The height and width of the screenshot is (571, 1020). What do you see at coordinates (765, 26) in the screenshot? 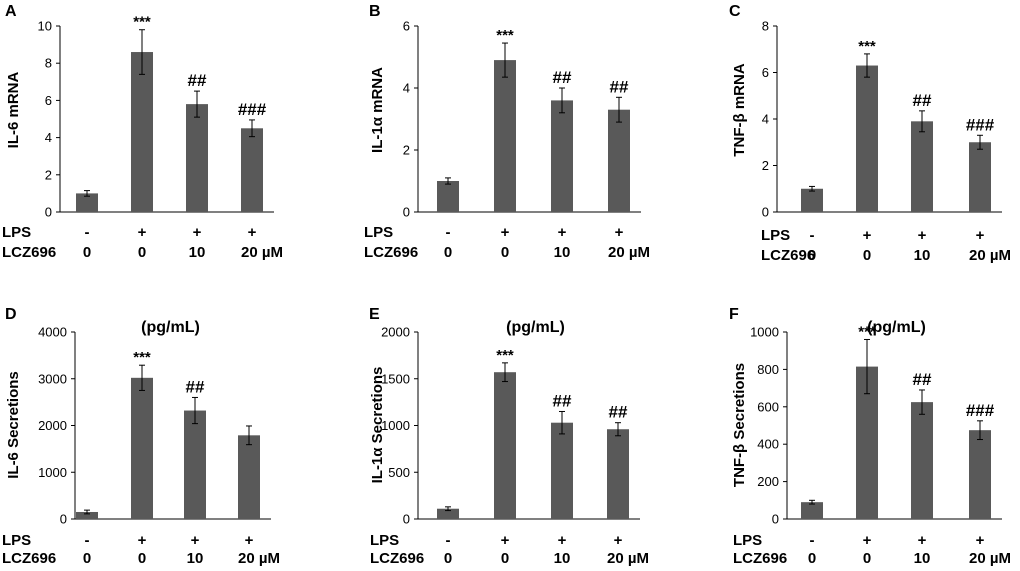
I see `y-tick-label: 8` at bounding box center [765, 26].